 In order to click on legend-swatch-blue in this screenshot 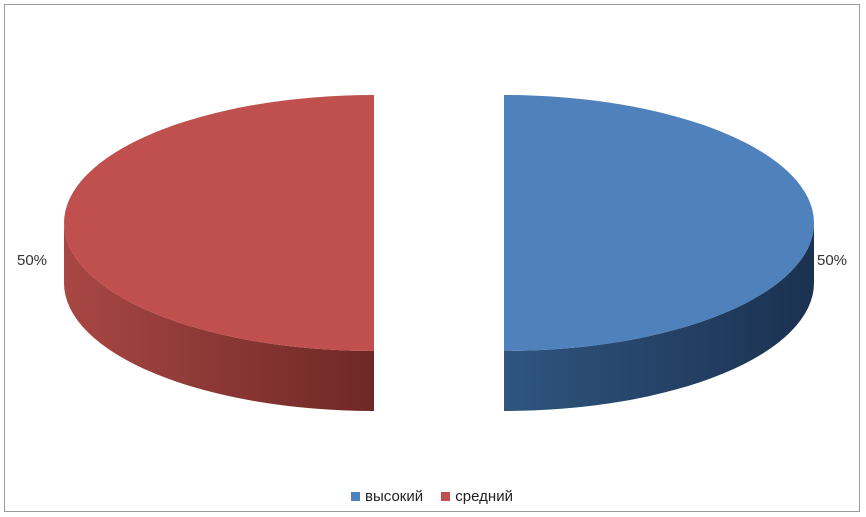, I will do `click(356, 496)`.